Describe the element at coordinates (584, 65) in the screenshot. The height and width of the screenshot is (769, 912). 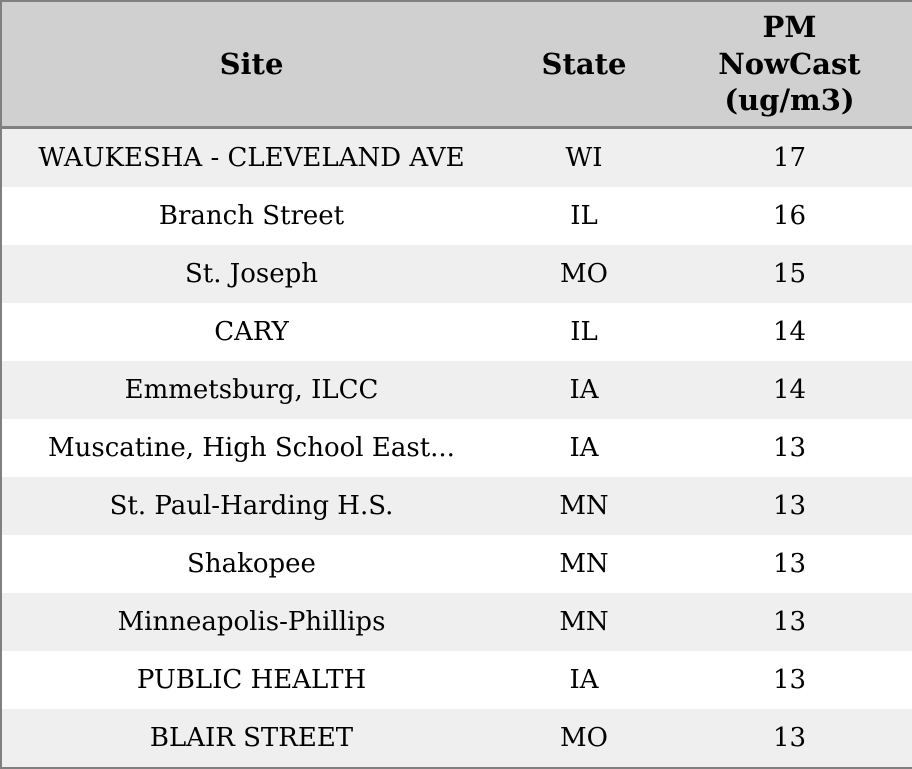
I see `column-header-state: State` at that location.